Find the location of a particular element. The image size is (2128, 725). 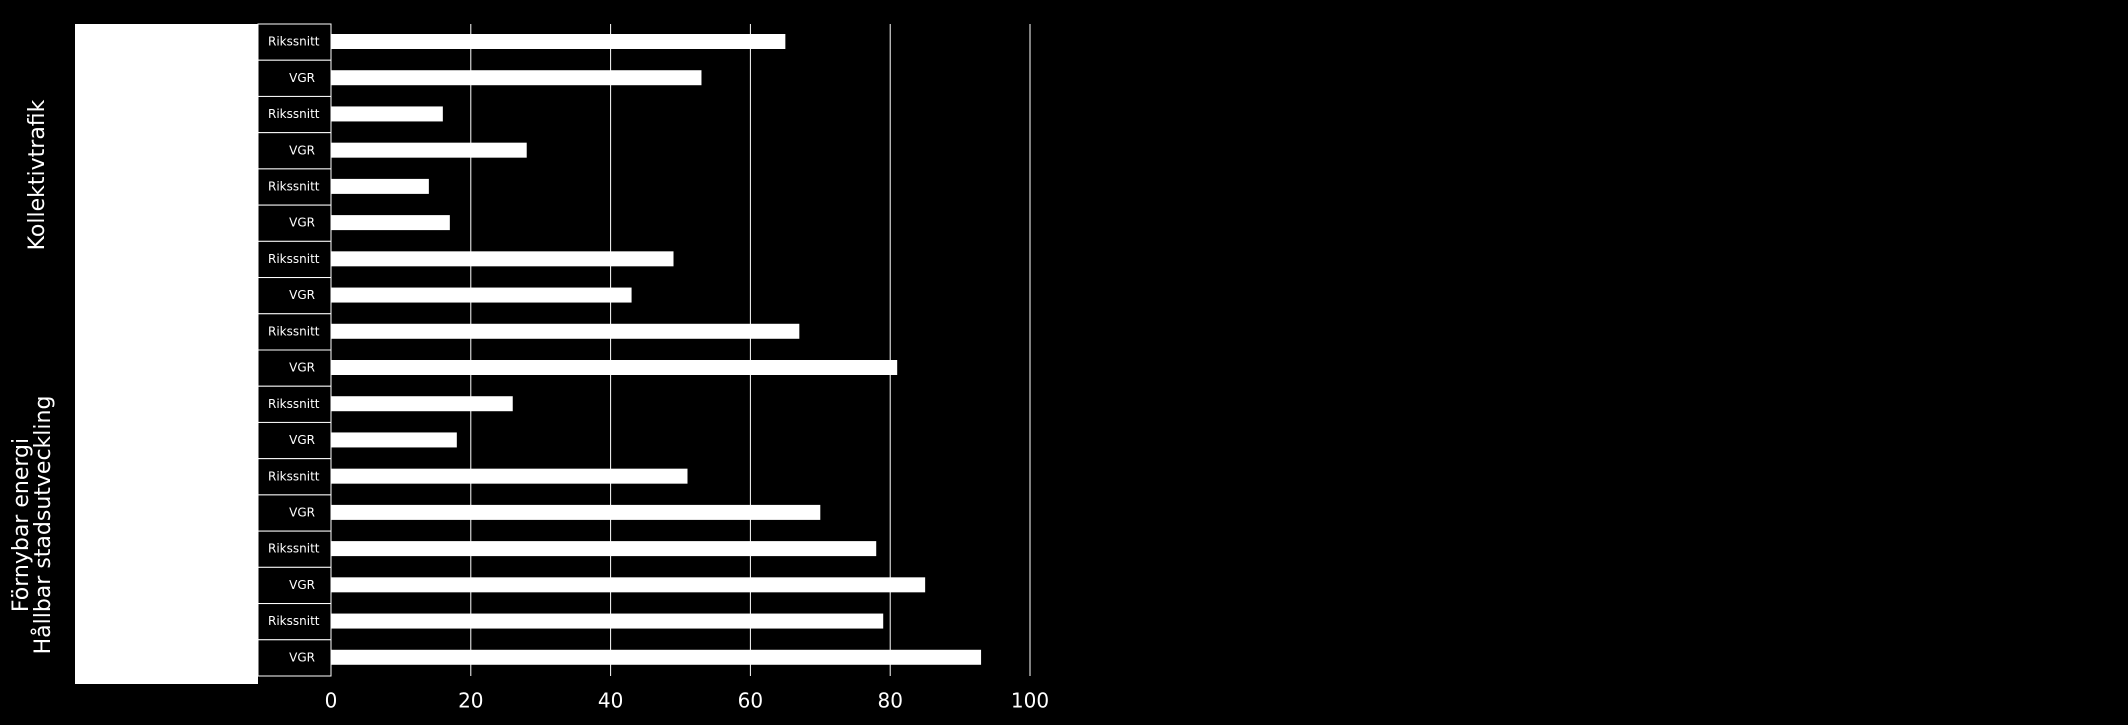

x-tick-label: 40 is located at coordinates (610, 701).